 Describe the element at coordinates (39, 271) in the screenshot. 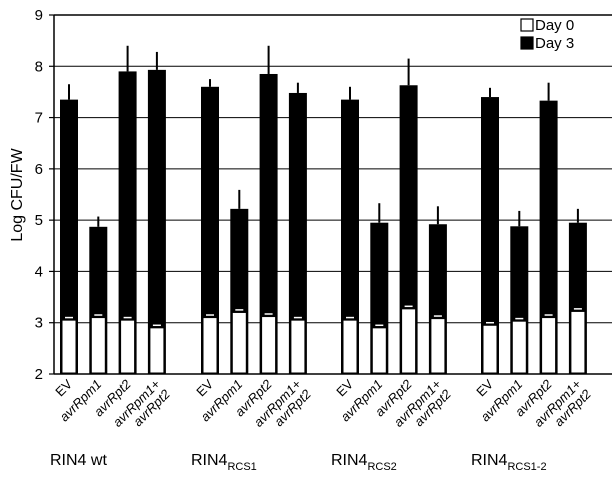

I see `y-tick-label: 4` at that location.